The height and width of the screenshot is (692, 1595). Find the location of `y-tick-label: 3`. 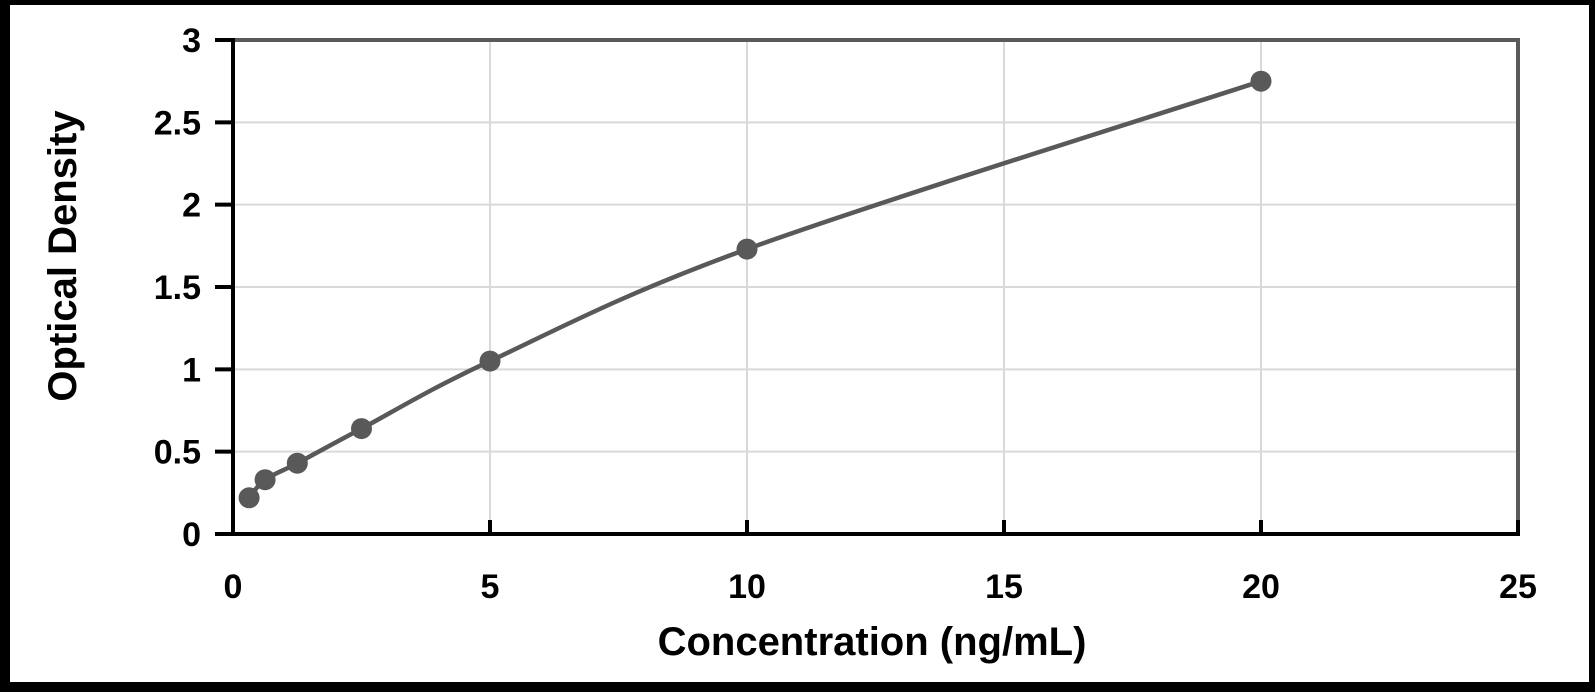

y-tick-label: 3 is located at coordinates (191, 41).